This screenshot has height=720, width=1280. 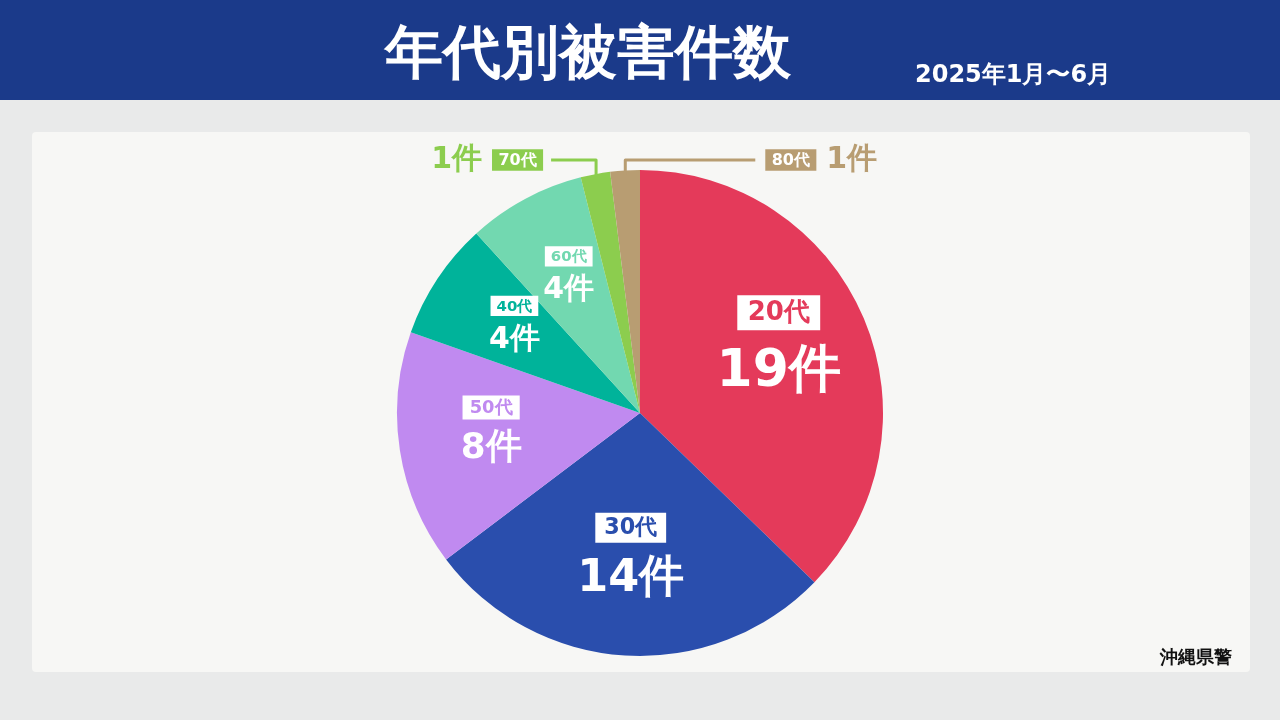 I want to click on slice-label: 70代, so click(x=517, y=160).